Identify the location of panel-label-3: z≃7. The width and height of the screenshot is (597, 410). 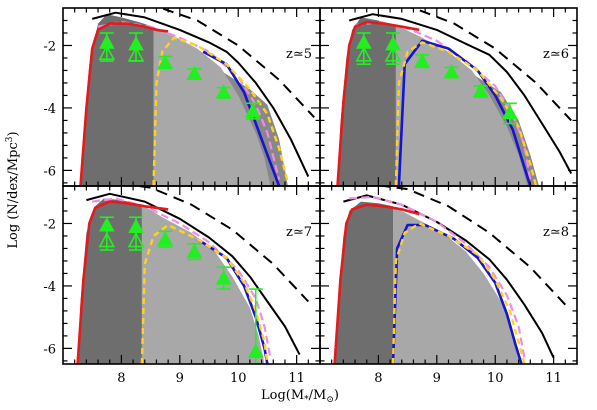
(299, 232).